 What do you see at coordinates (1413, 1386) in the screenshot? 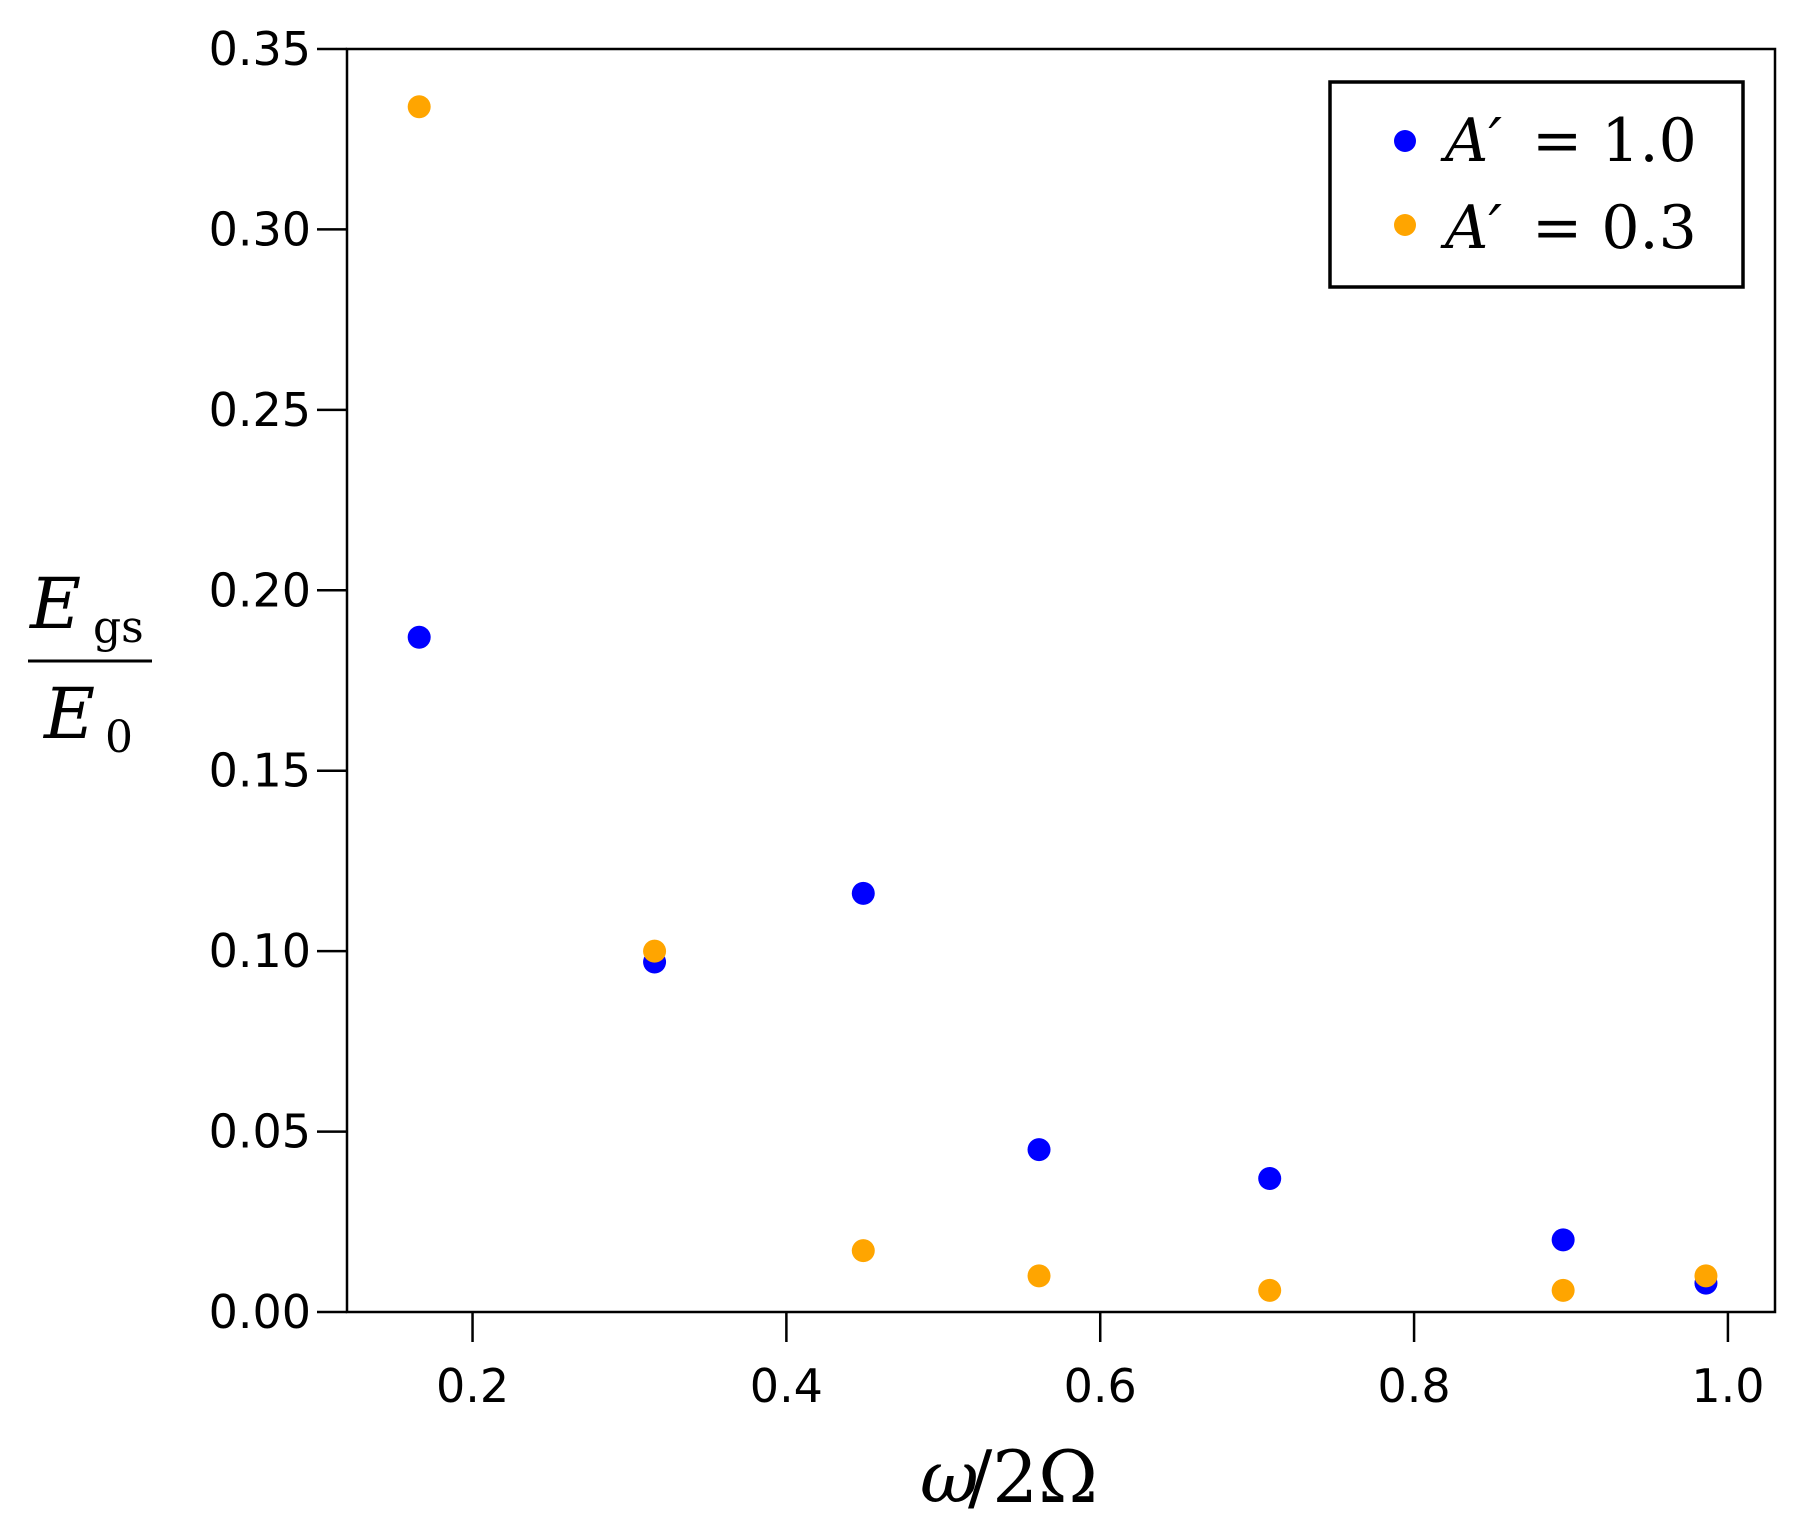
I see `x-tick-label: 0.8` at bounding box center [1413, 1386].